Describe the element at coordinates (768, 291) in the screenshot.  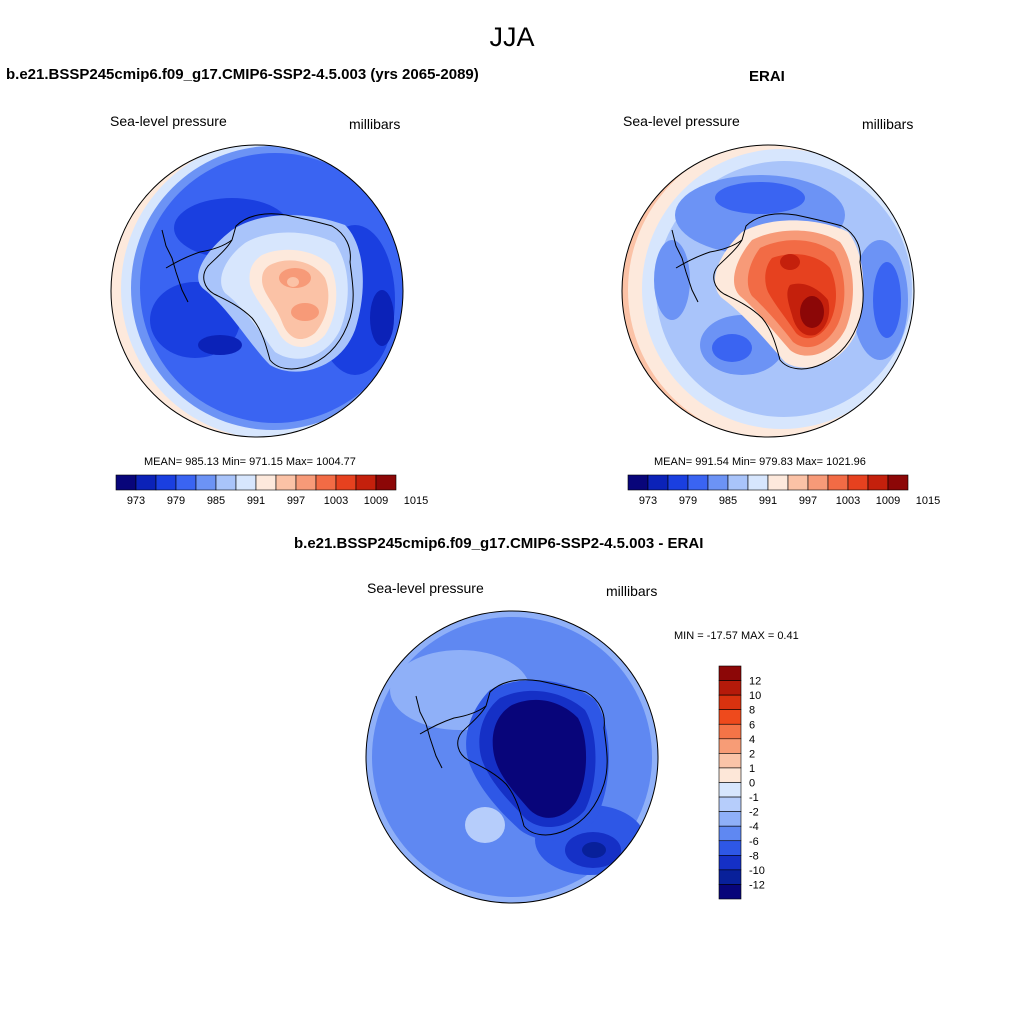
I see `erai-slp-polar-map` at that location.